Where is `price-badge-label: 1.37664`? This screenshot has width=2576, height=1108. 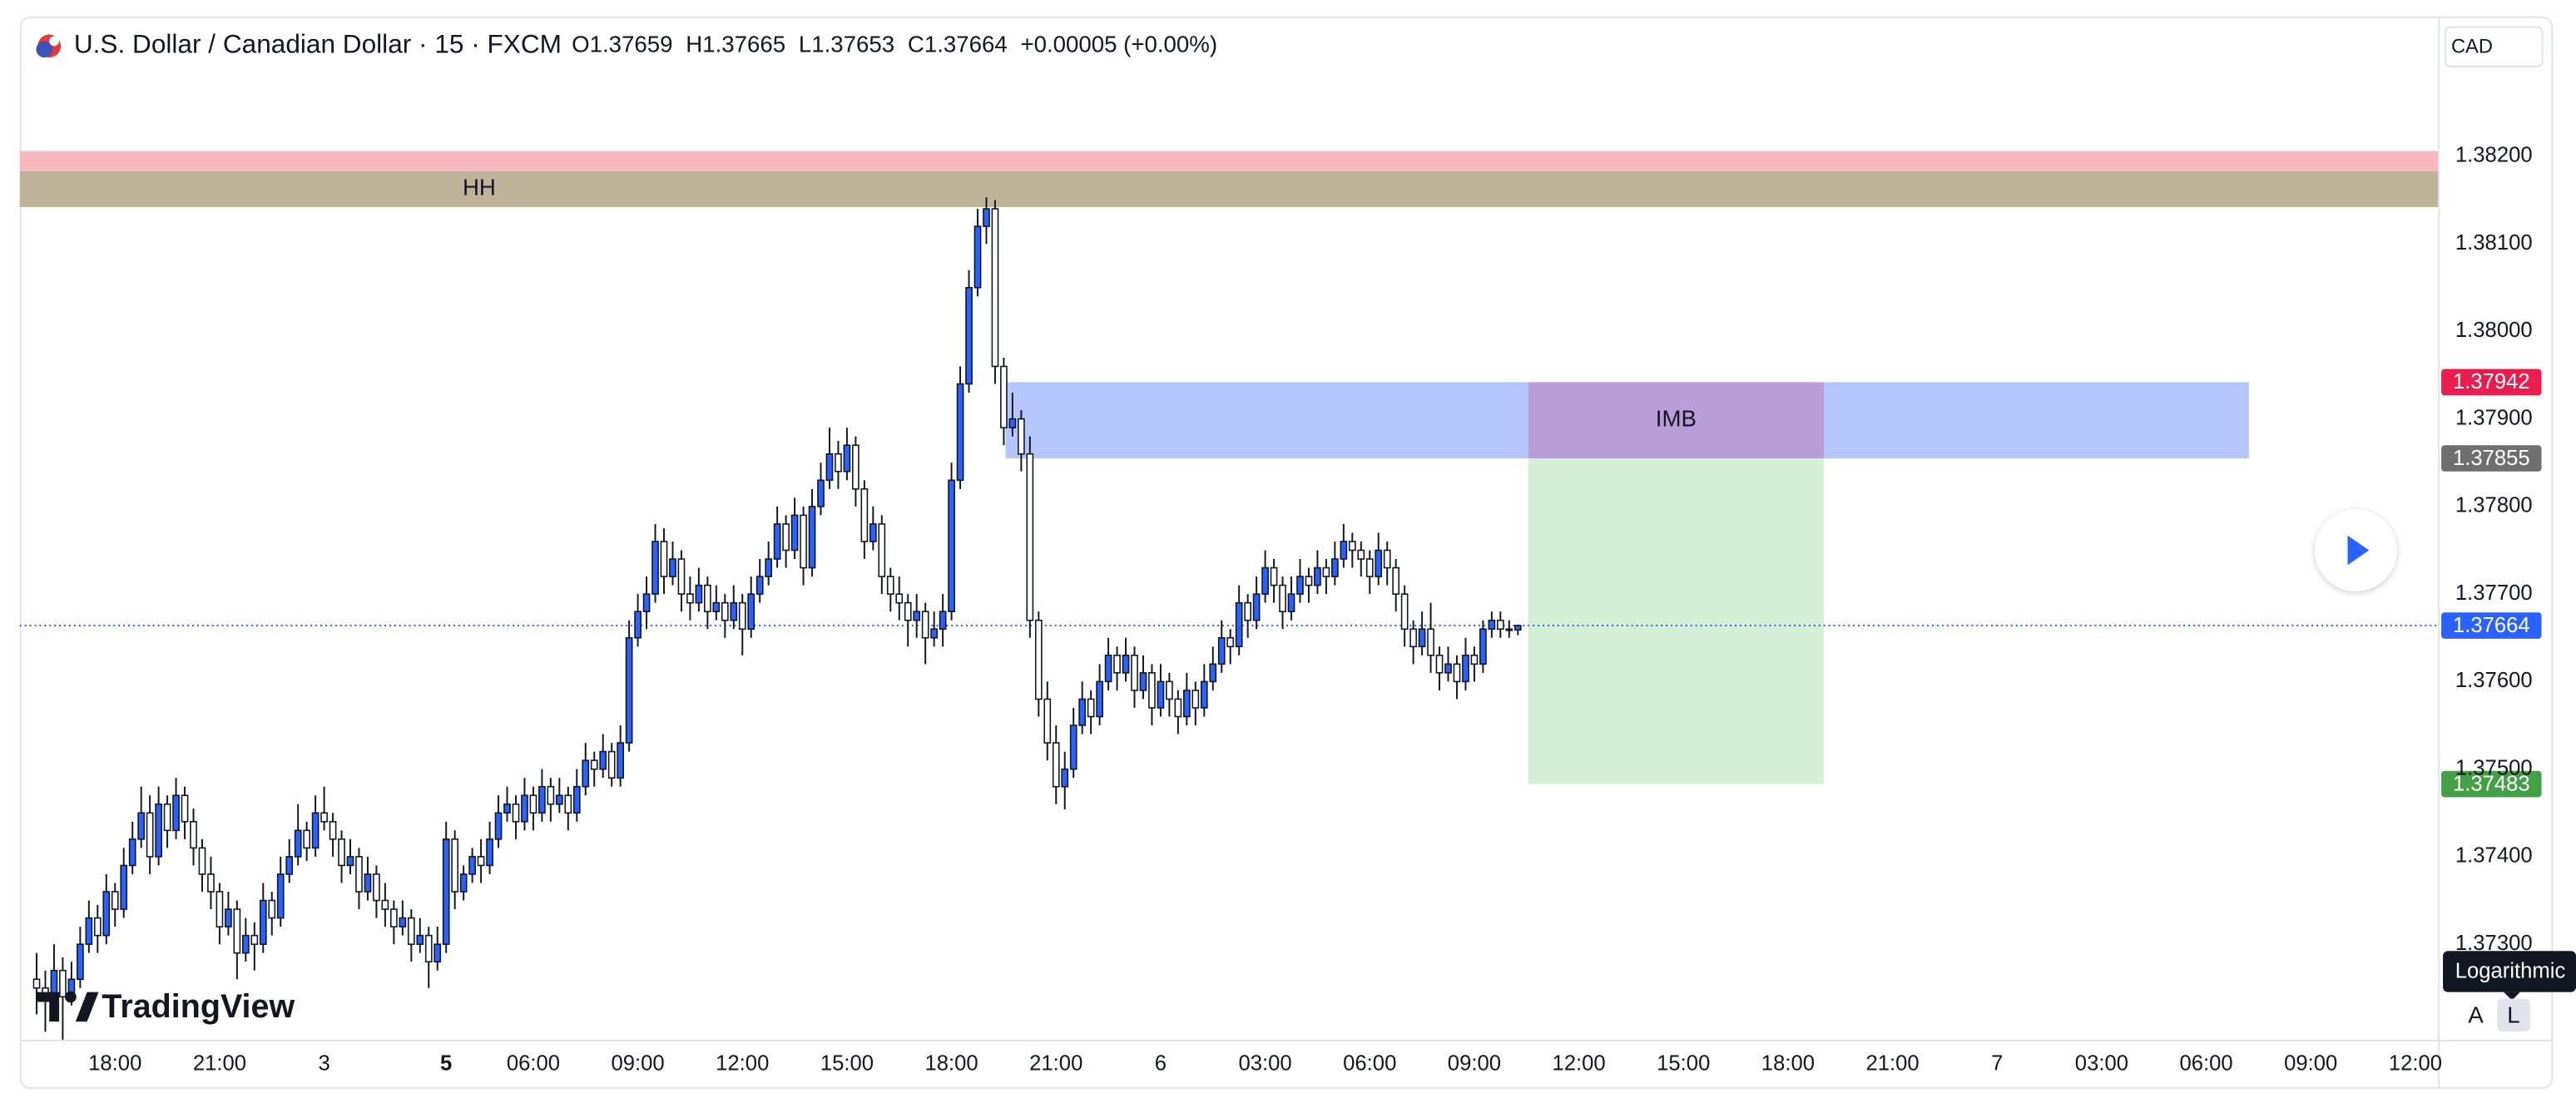 price-badge-label: 1.37664 is located at coordinates (2492, 625).